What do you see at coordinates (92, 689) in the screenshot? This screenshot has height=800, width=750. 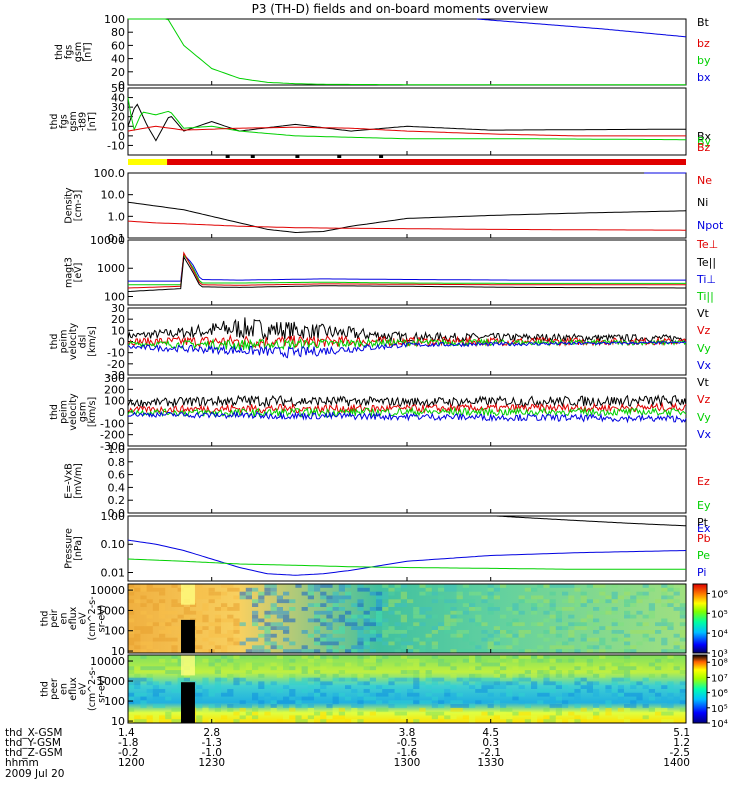 I see `y-axis-label-line: (cm^2-s-` at bounding box center [92, 689].